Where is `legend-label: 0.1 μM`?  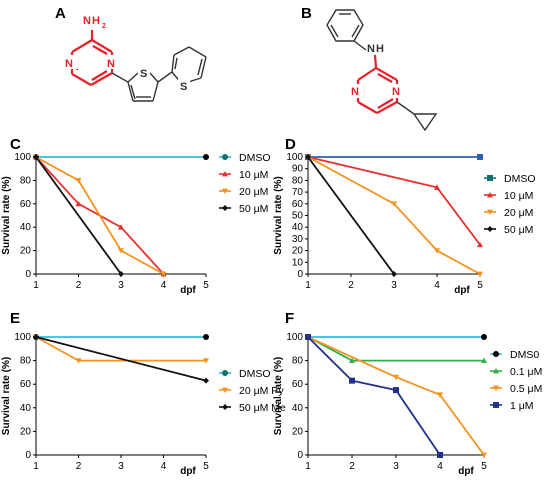 legend-label: 0.1 μM is located at coordinates (526, 372).